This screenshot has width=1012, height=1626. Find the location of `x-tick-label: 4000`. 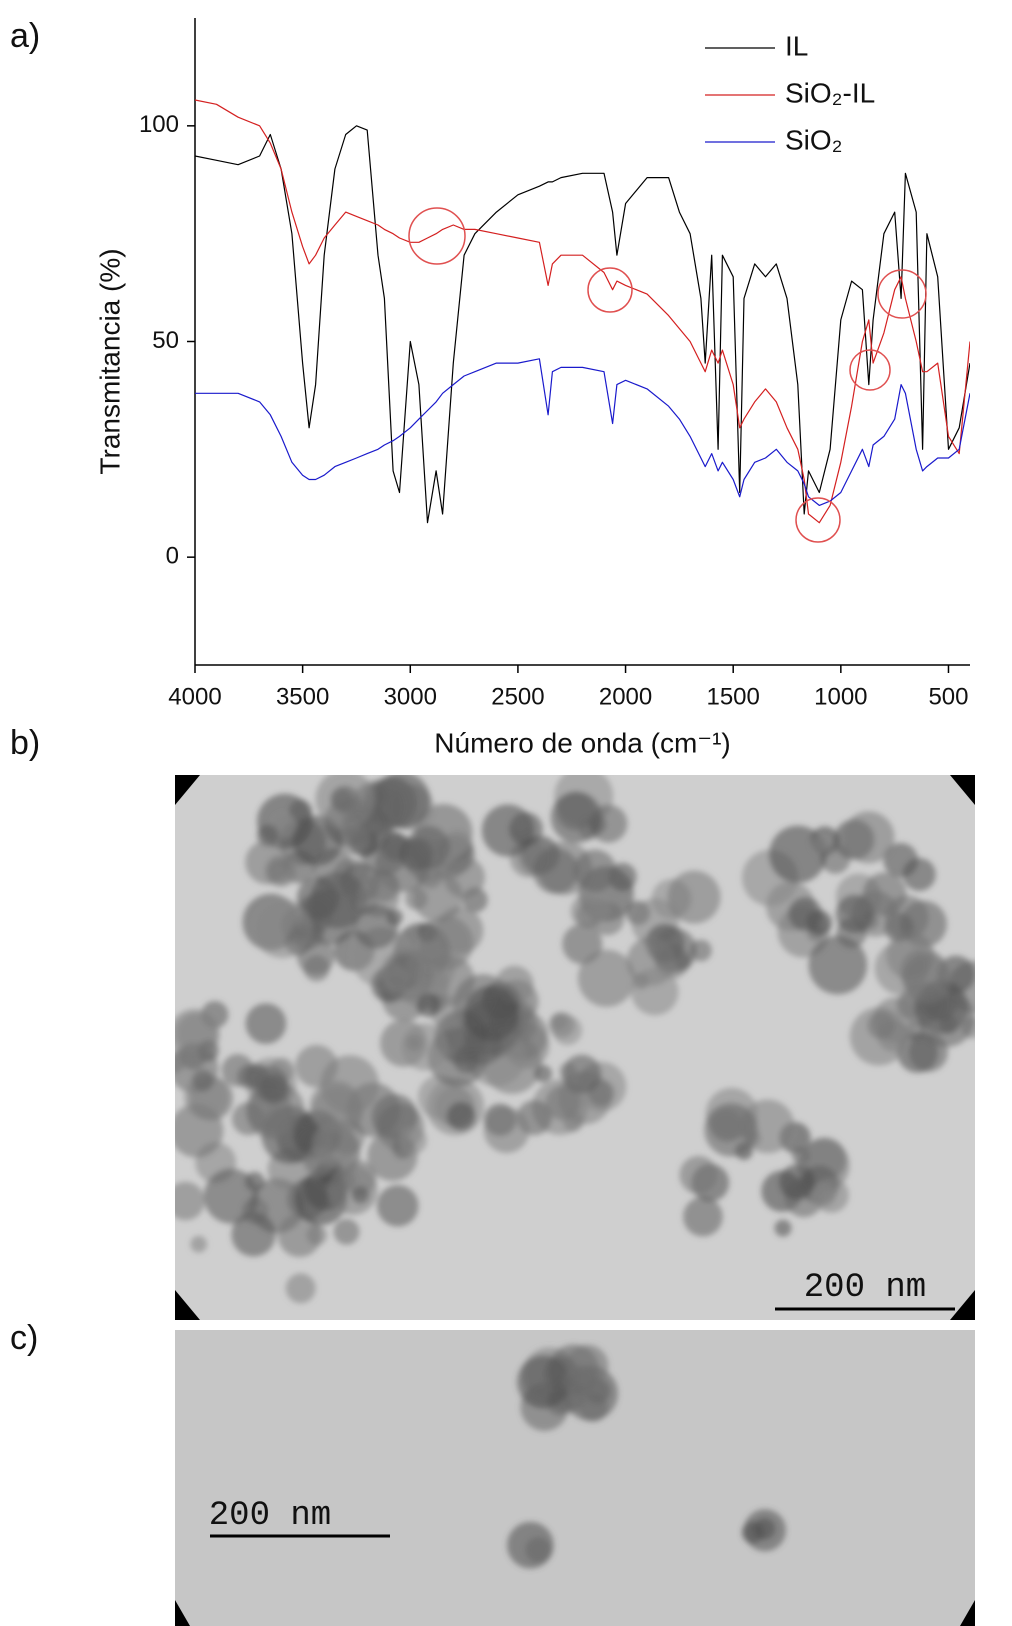

x-tick-label: 4000 is located at coordinates (194, 696).